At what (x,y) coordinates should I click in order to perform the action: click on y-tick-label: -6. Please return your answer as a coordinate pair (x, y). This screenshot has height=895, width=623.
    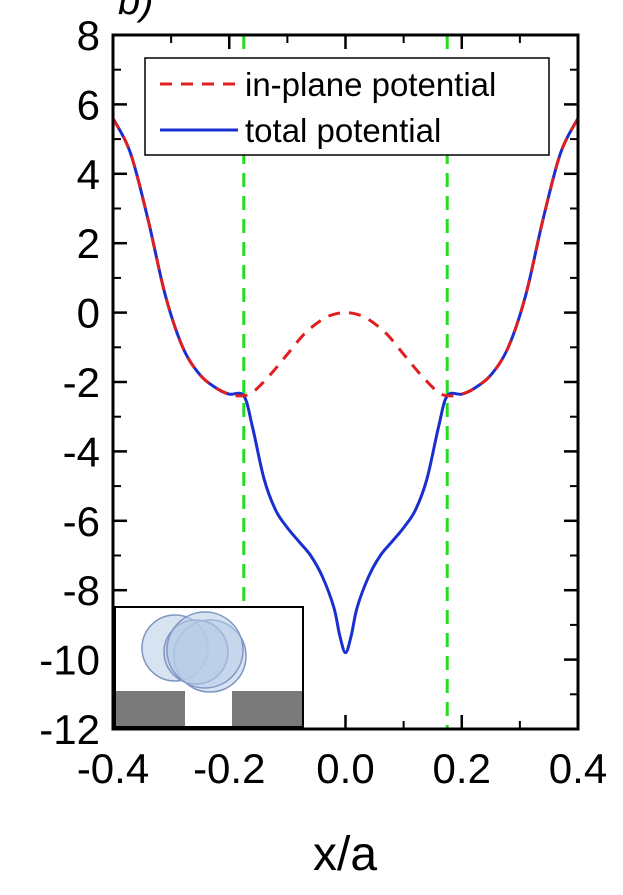
    Looking at the image, I should click on (81, 521).